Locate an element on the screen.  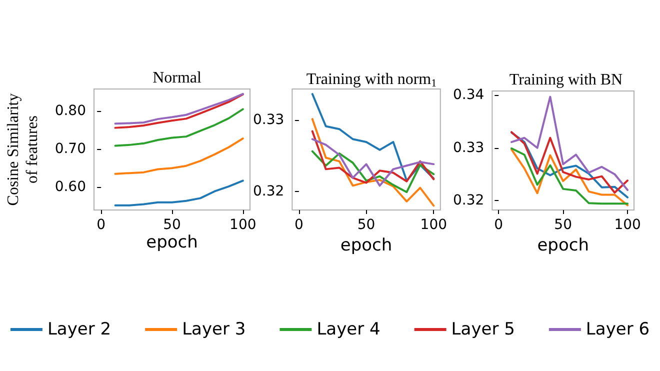
y-axis-title: Cosine Similarity of features is located at coordinates (23, 149).